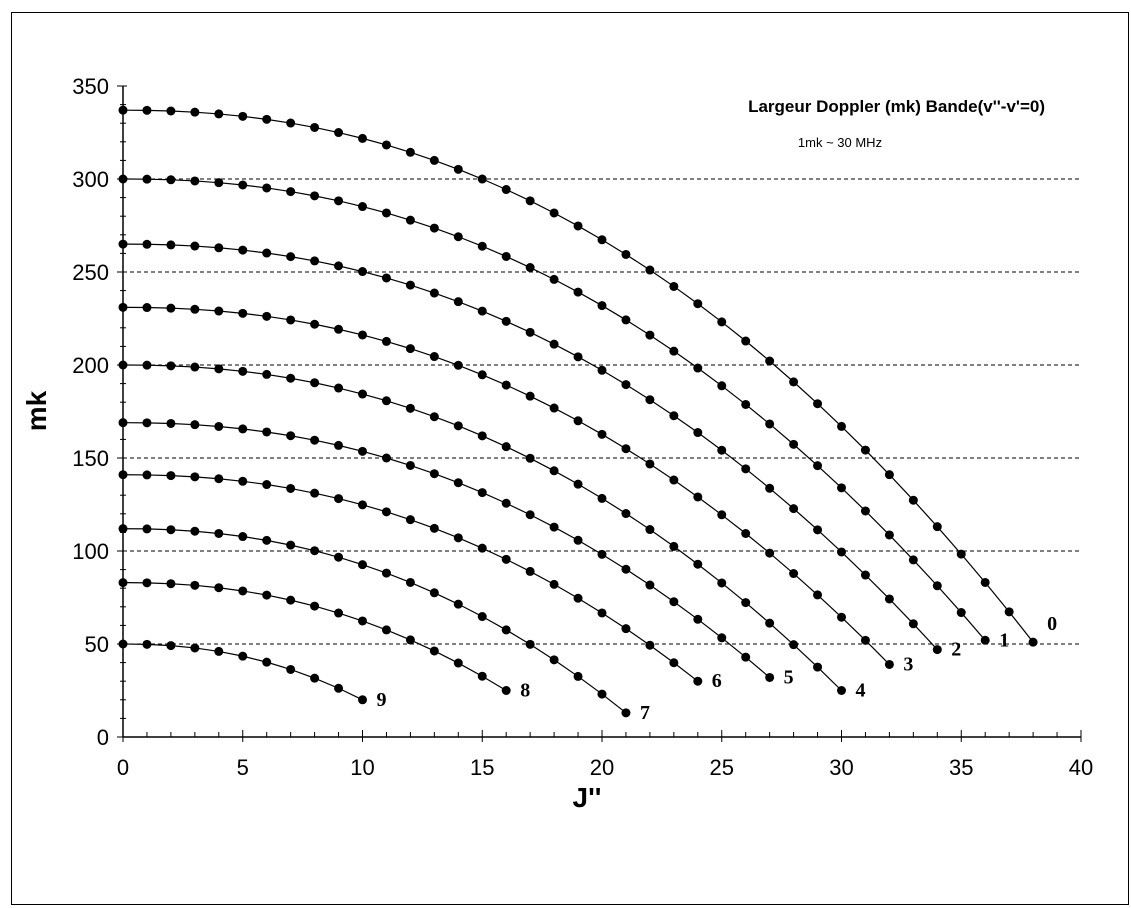 This screenshot has height=908, width=1131. I want to click on x-tick-label: 40, so click(1081, 767).